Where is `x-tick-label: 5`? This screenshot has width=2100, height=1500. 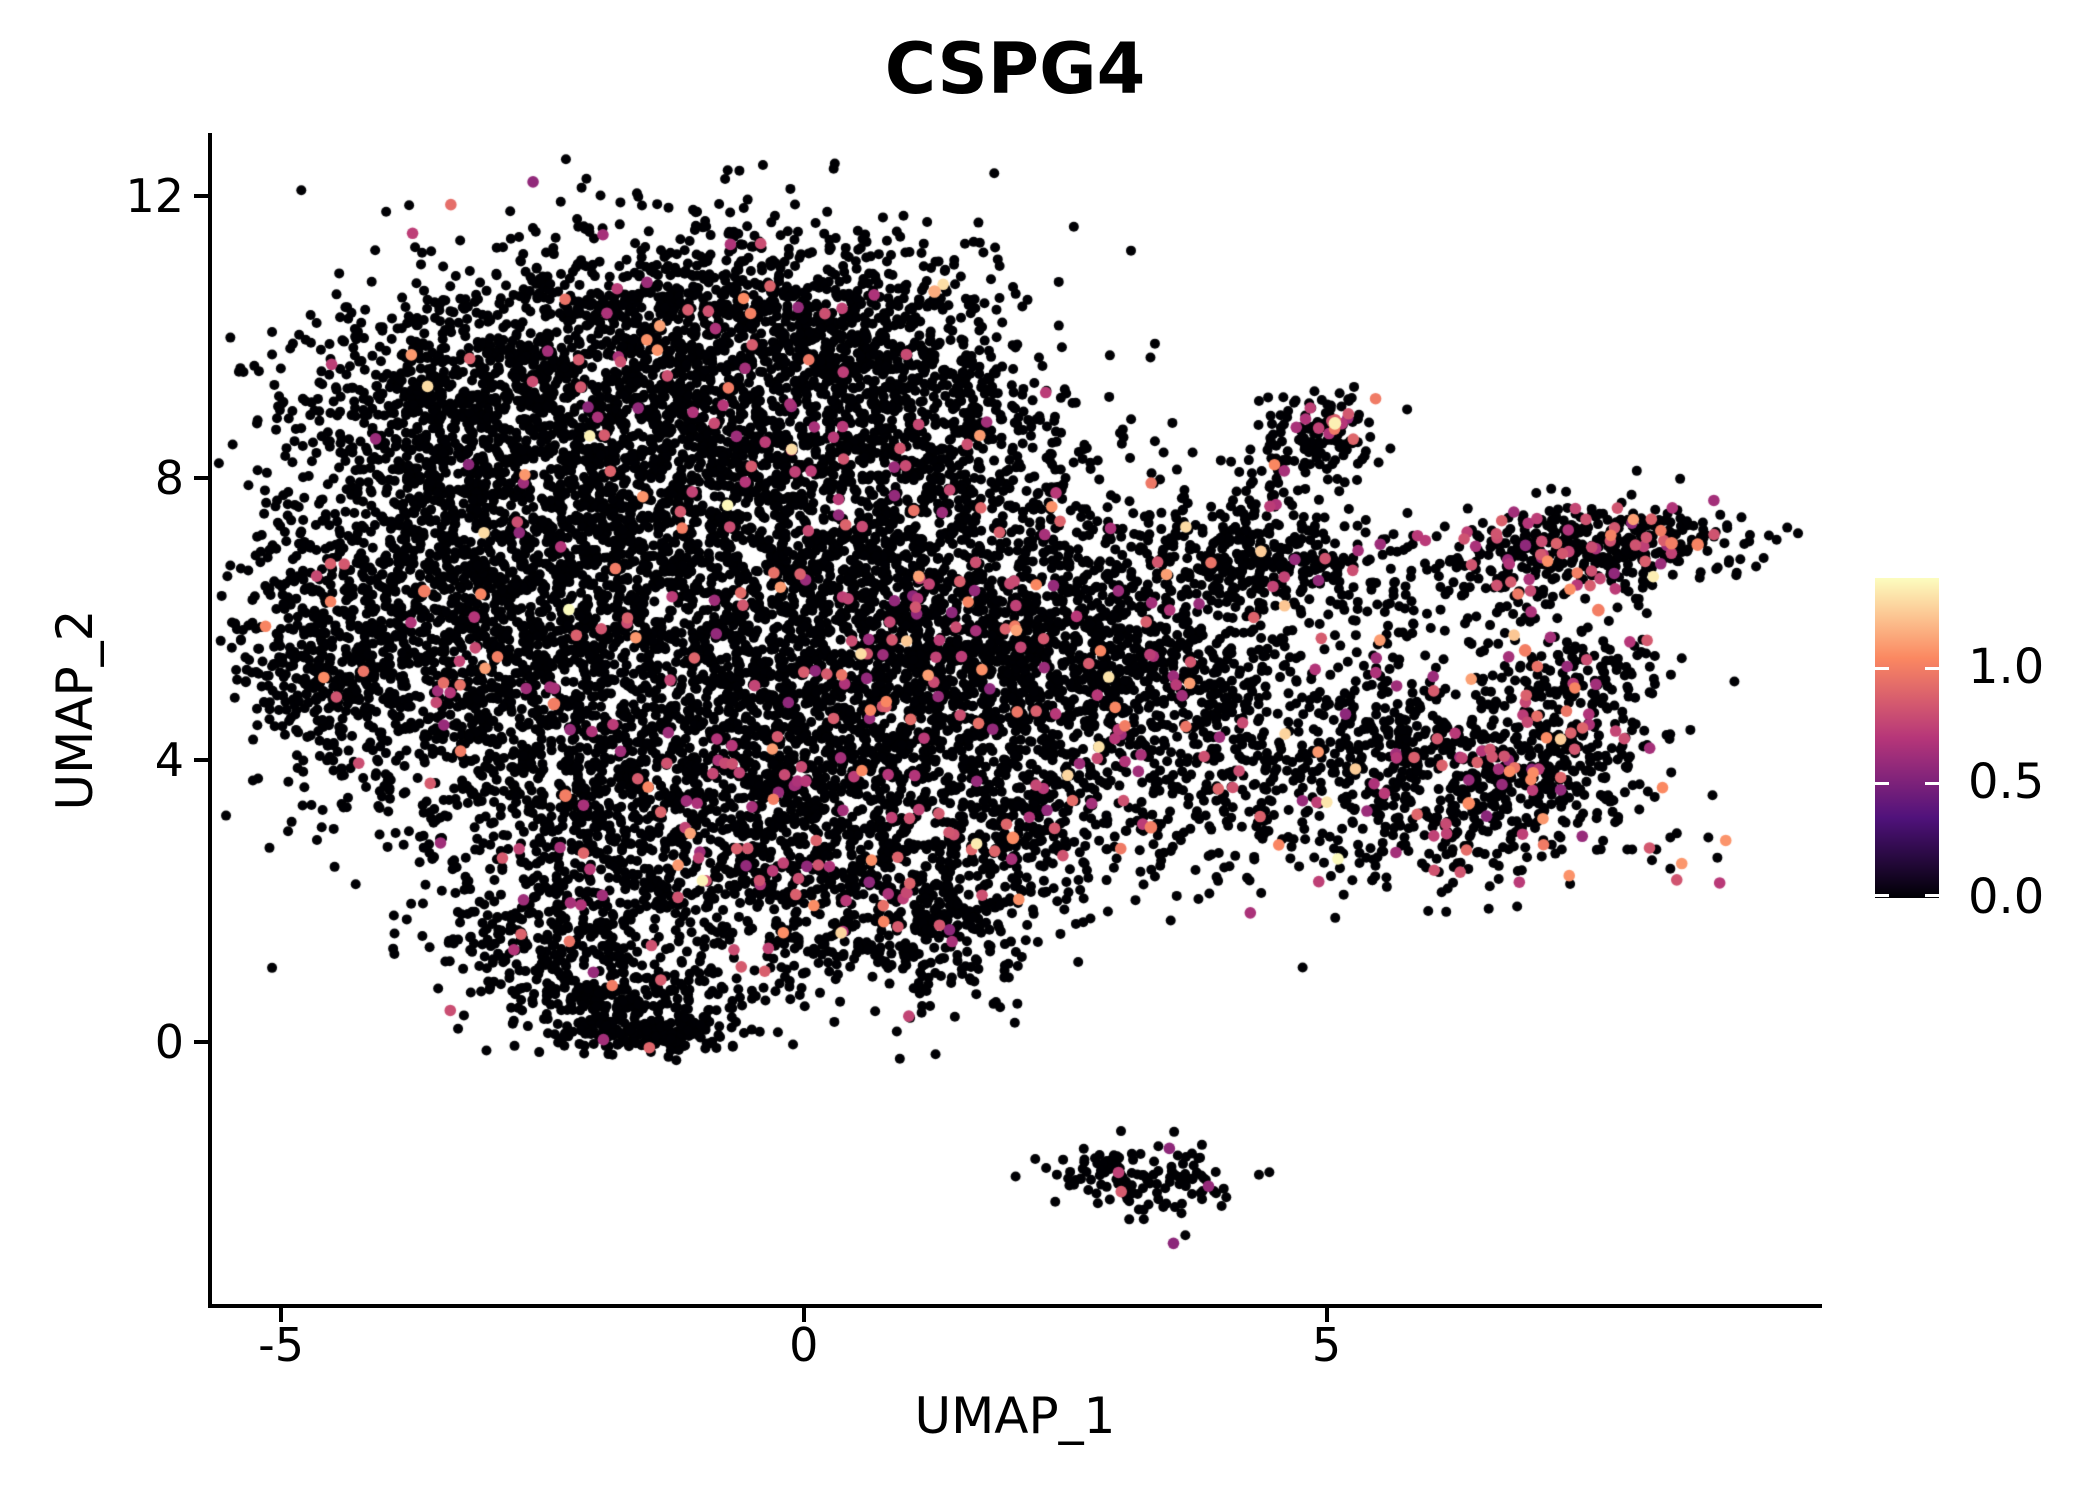
x-tick-label: 5 is located at coordinates (1326, 1345).